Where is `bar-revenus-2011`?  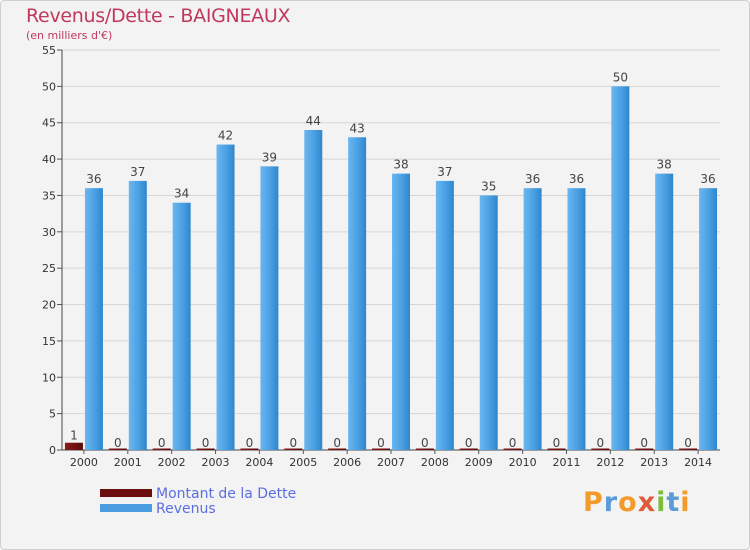 bar-revenus-2011 is located at coordinates (576, 319).